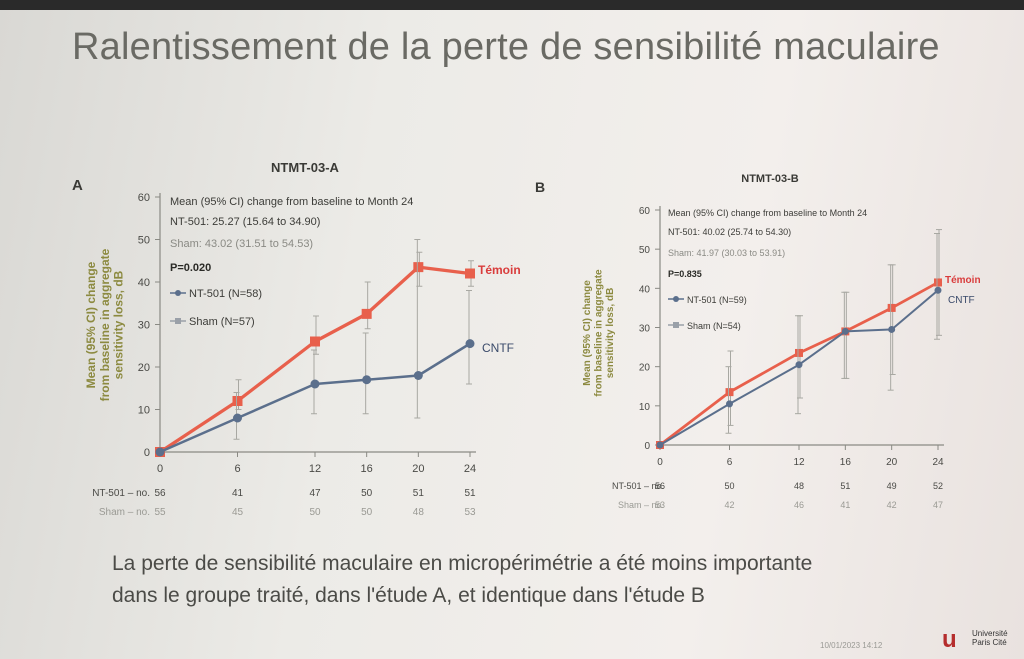  What do you see at coordinates (512, 5) in the screenshot?
I see `screen-top-edge` at bounding box center [512, 5].